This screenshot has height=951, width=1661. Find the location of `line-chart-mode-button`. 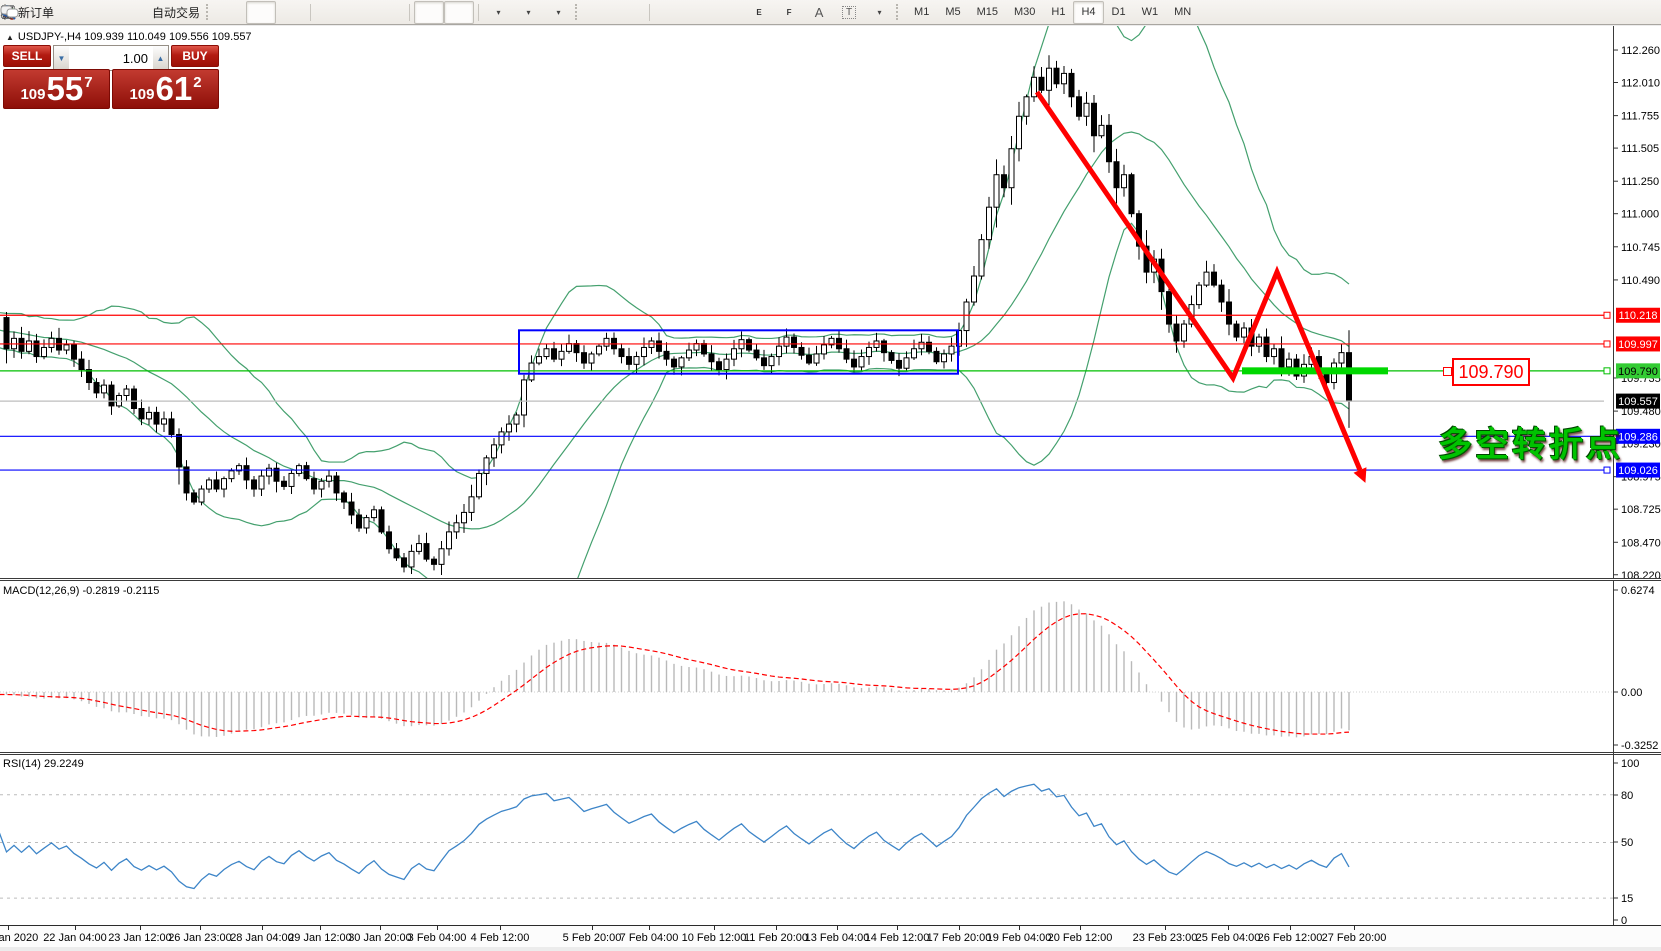

line-chart-mode-button is located at coordinates (153, 12).